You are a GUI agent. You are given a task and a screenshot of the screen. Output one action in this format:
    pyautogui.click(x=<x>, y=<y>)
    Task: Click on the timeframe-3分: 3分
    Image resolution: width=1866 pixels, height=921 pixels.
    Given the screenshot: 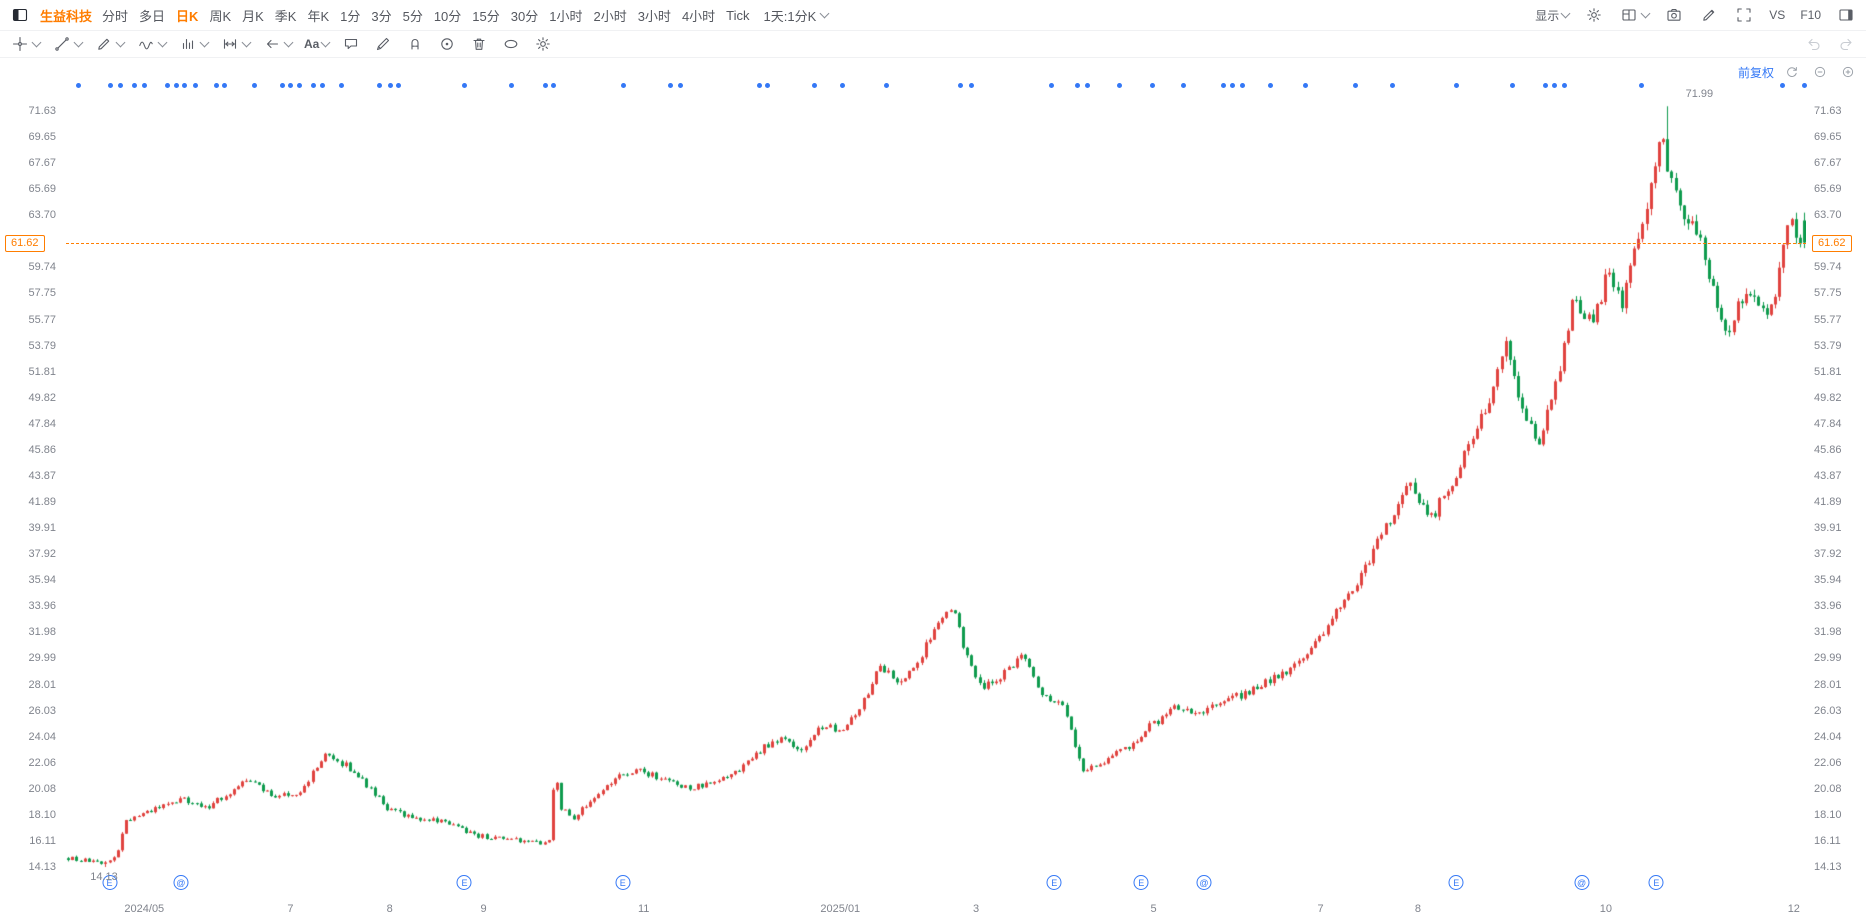 What is the action you would take?
    pyautogui.click(x=381, y=16)
    